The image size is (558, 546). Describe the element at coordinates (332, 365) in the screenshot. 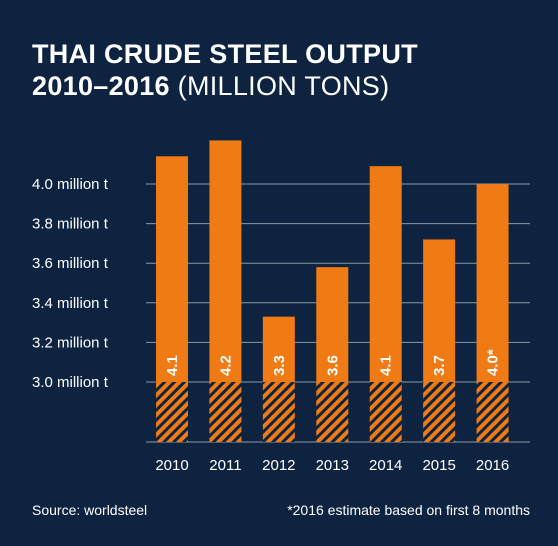

I see `data-label: 3.6` at that location.